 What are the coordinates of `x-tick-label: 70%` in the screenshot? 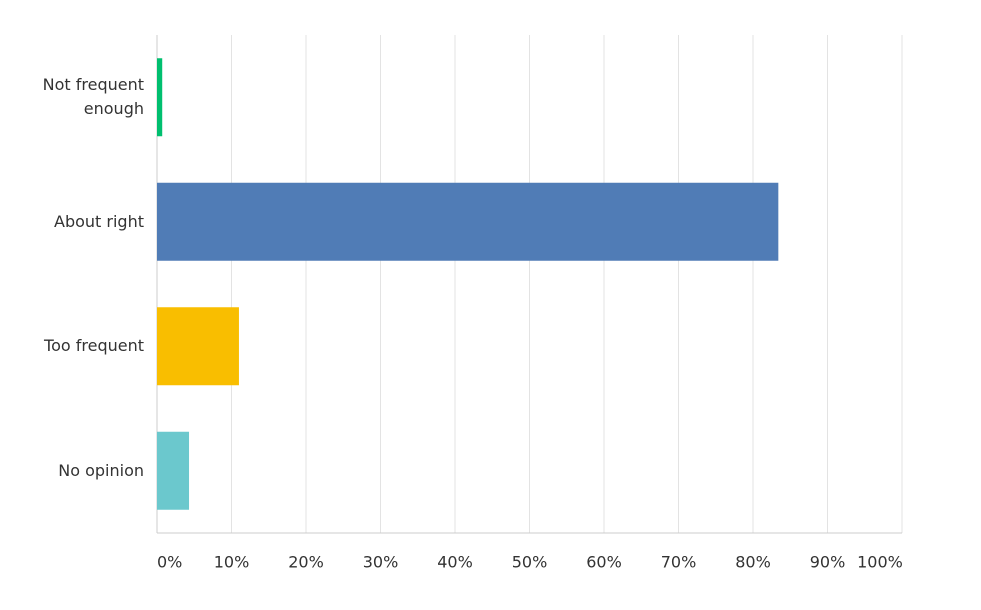 It's located at (679, 562).